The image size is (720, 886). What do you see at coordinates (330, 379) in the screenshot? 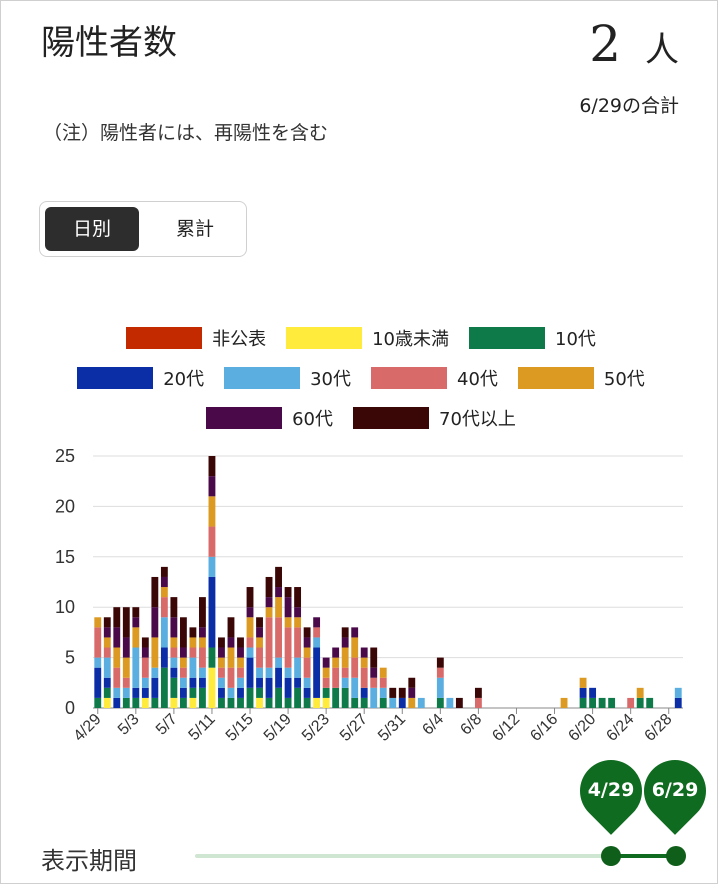
I see `legend-label: 30代` at bounding box center [330, 379].